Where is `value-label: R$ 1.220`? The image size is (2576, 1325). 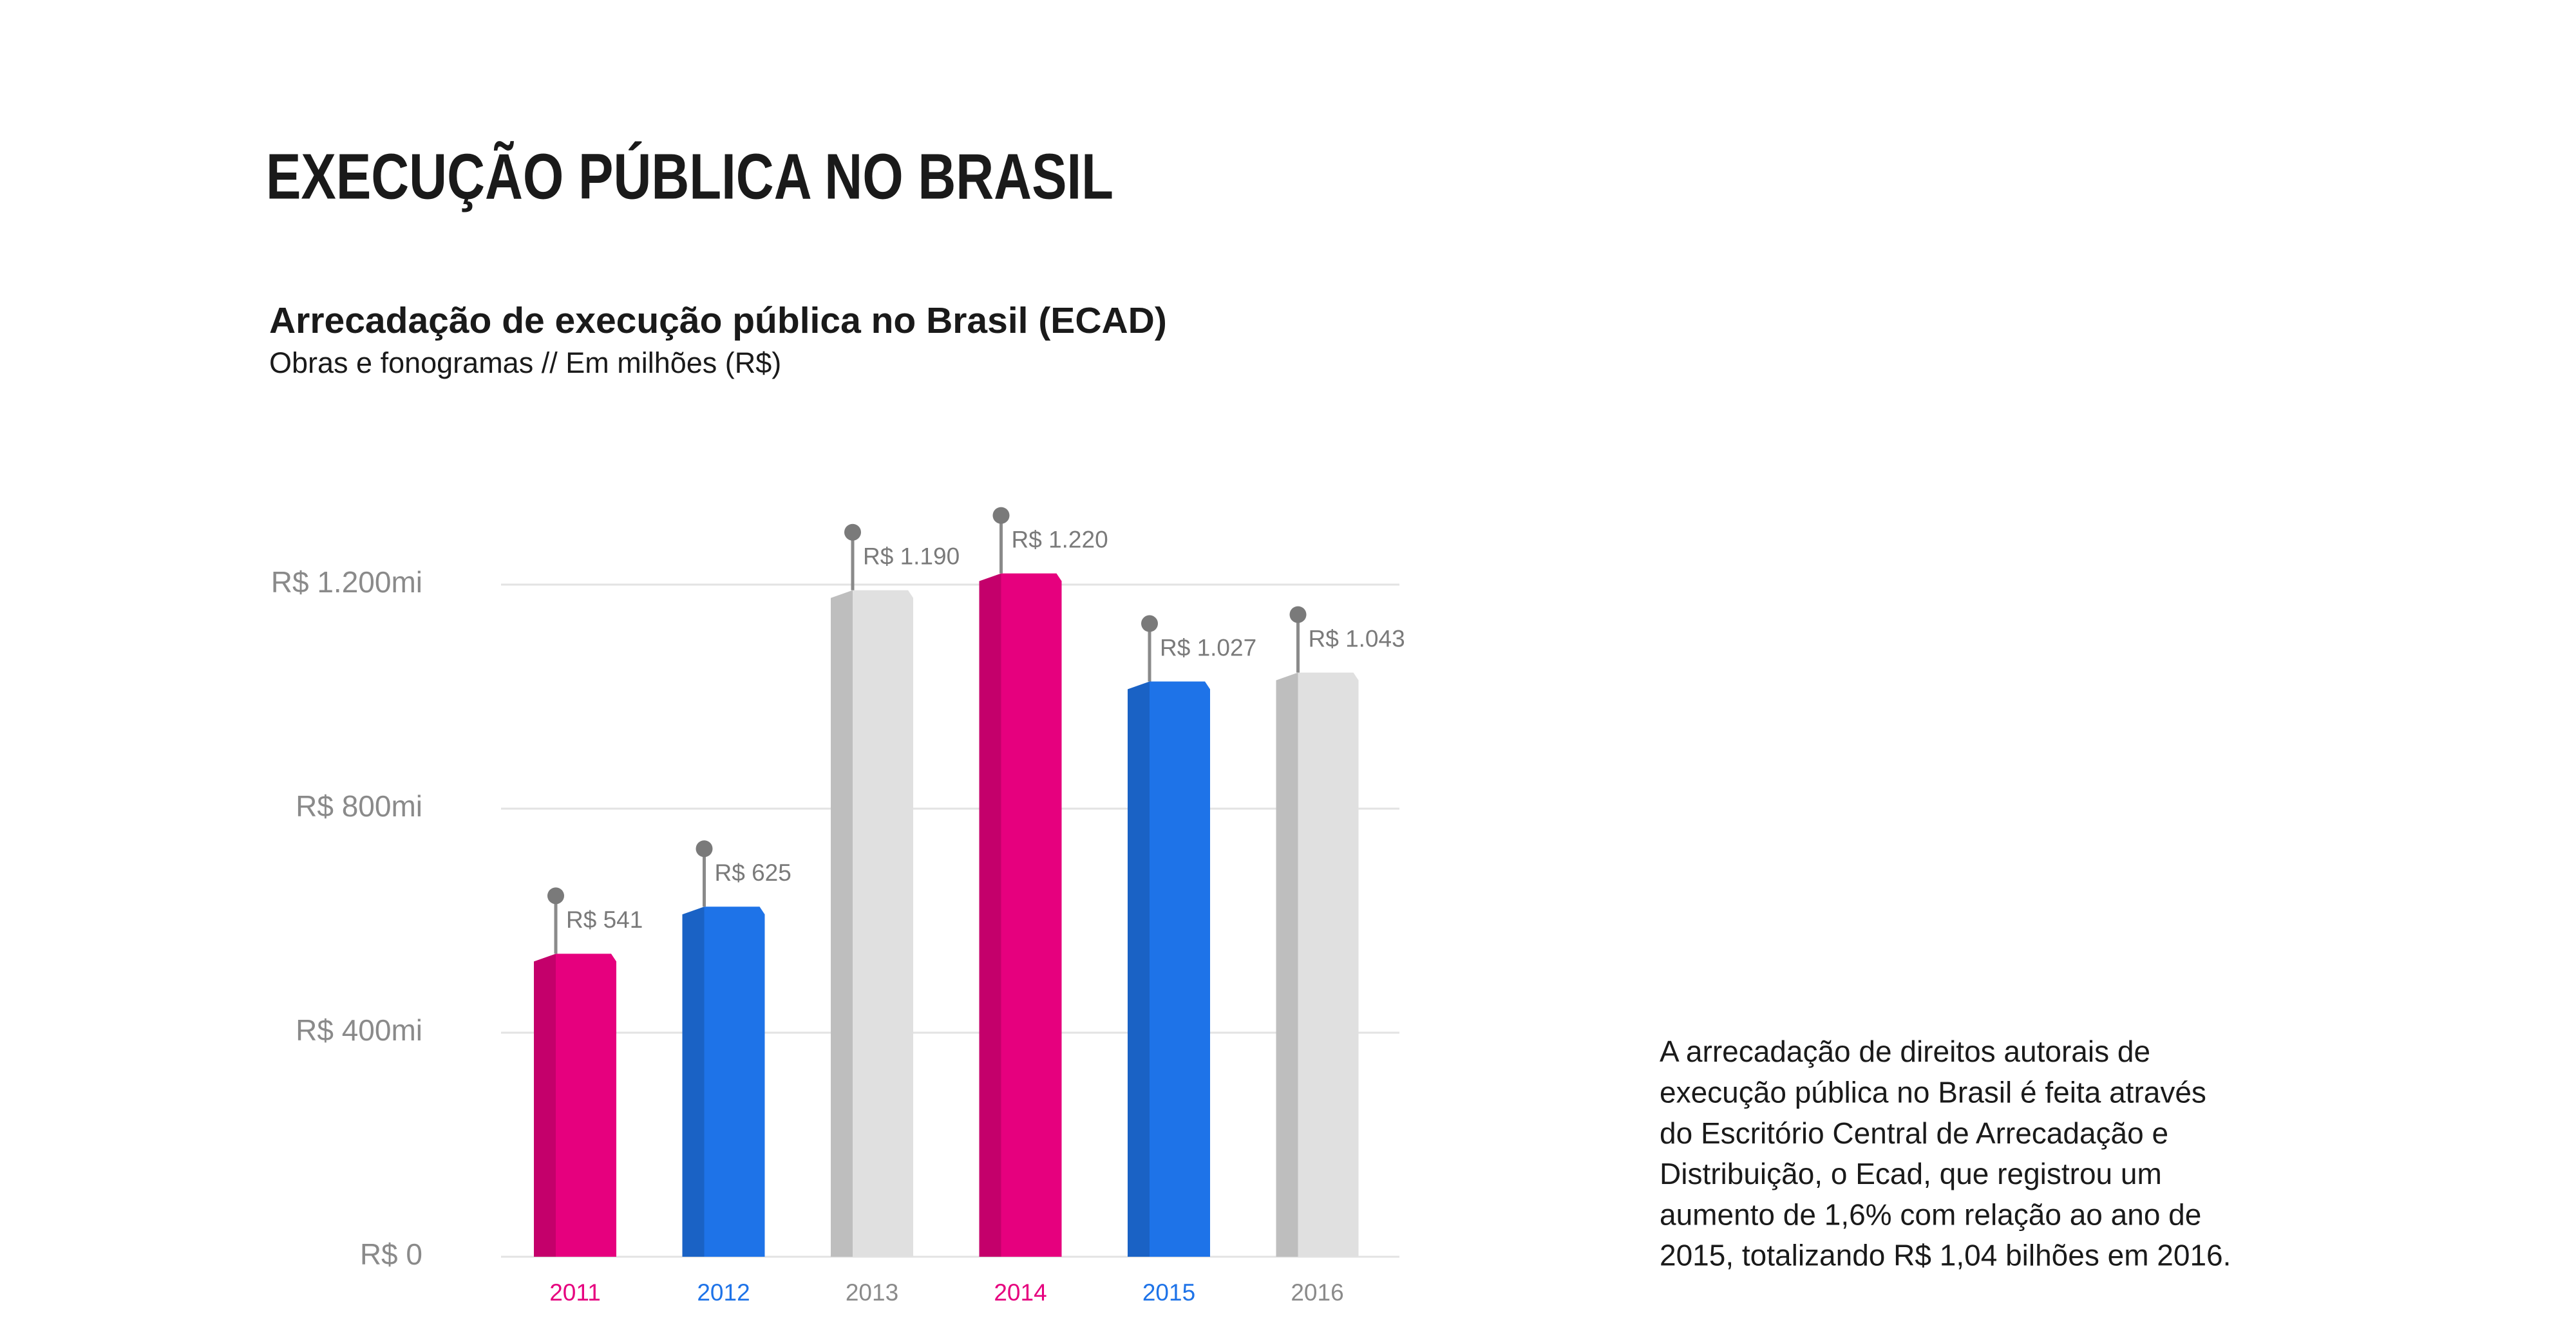
value-label: R$ 1.220 is located at coordinates (1060, 539).